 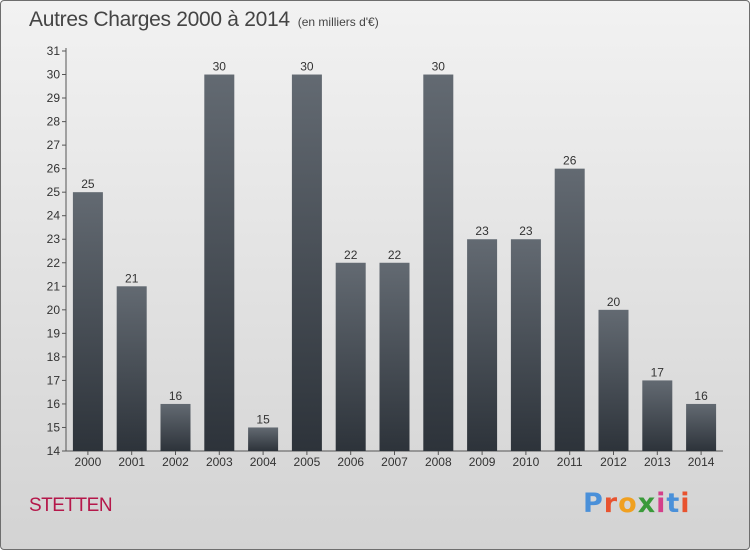 What do you see at coordinates (526, 462) in the screenshot?
I see `x-tick-label: 2010` at bounding box center [526, 462].